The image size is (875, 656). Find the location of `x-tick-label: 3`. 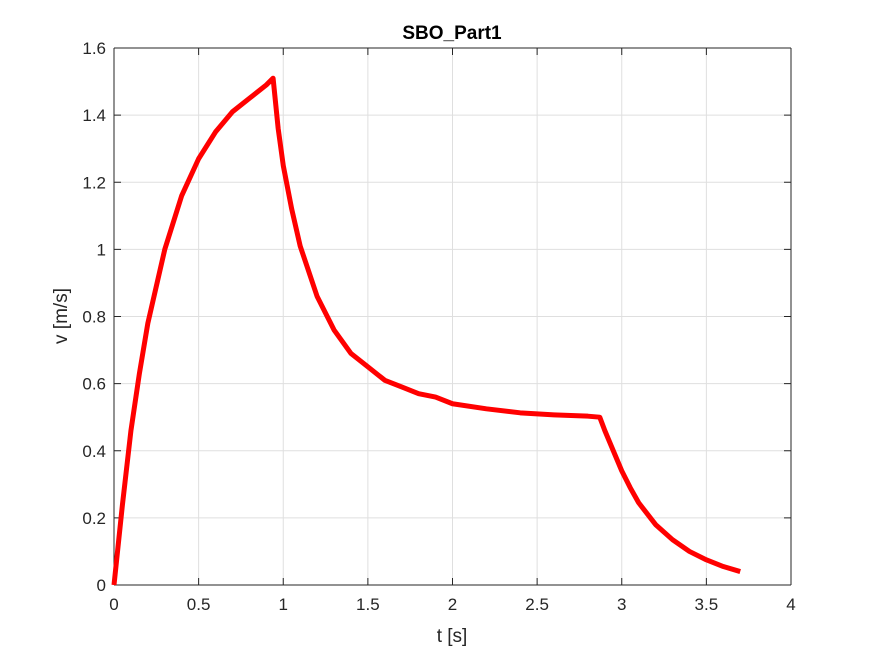

x-tick-label: 3 is located at coordinates (621, 604).